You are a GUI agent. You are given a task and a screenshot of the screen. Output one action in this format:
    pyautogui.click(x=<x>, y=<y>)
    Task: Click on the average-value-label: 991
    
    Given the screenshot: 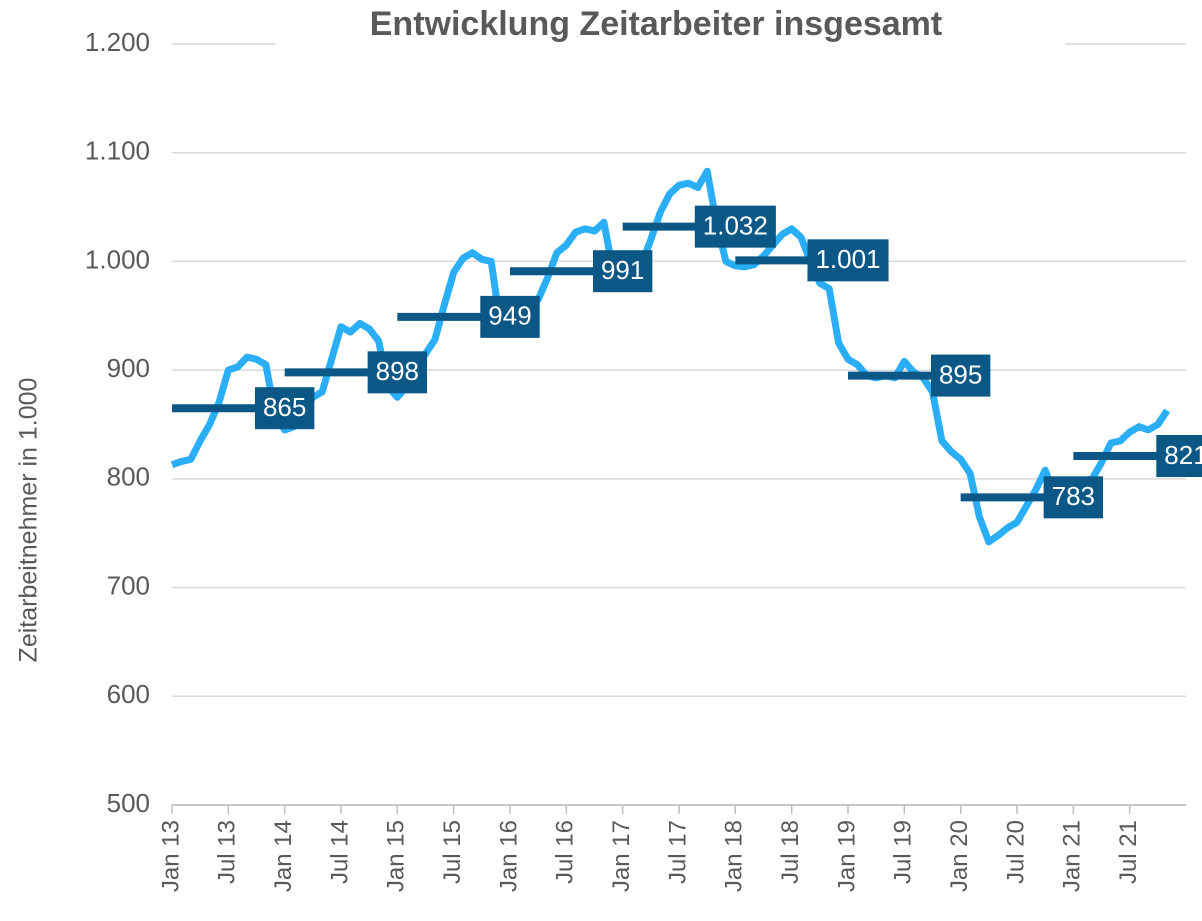 What is the action you would take?
    pyautogui.click(x=622, y=270)
    